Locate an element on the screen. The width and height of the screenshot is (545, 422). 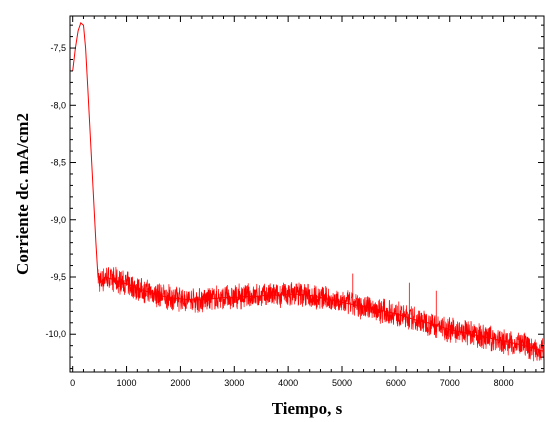
y-tick-label: -9,0 is located at coordinates (58, 220).